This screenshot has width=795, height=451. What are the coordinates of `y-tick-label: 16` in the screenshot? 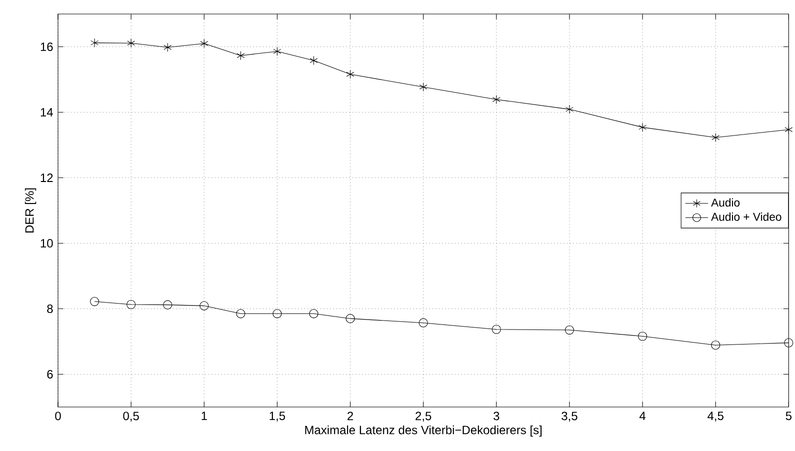 It's located at (46, 47).